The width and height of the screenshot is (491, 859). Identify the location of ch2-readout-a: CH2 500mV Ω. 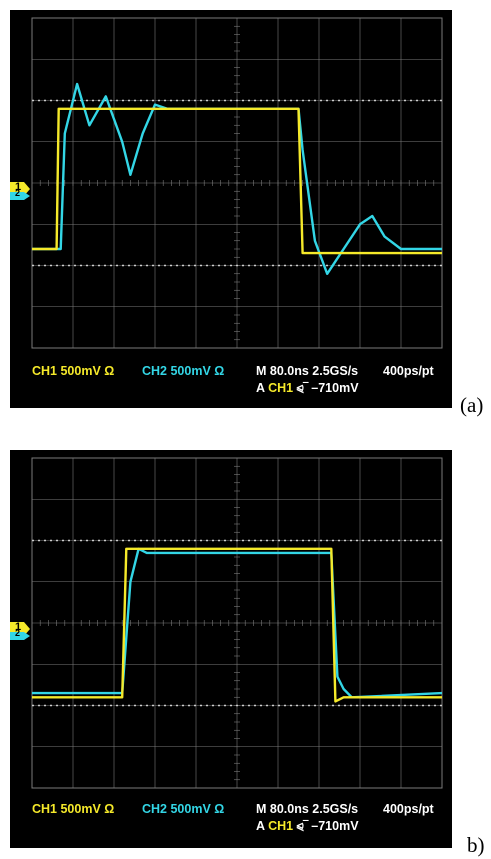
(183, 371).